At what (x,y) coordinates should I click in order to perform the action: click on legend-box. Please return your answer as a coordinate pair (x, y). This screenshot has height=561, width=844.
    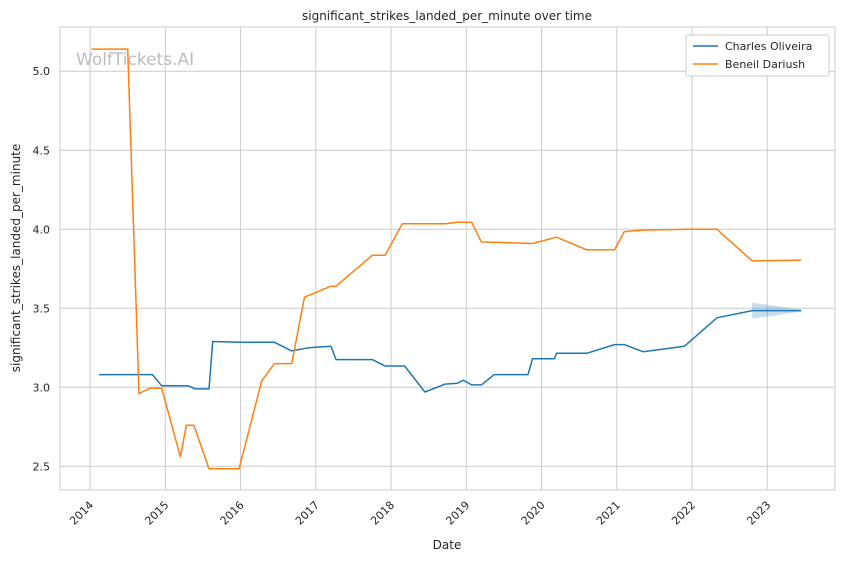
    Looking at the image, I should click on (757, 55).